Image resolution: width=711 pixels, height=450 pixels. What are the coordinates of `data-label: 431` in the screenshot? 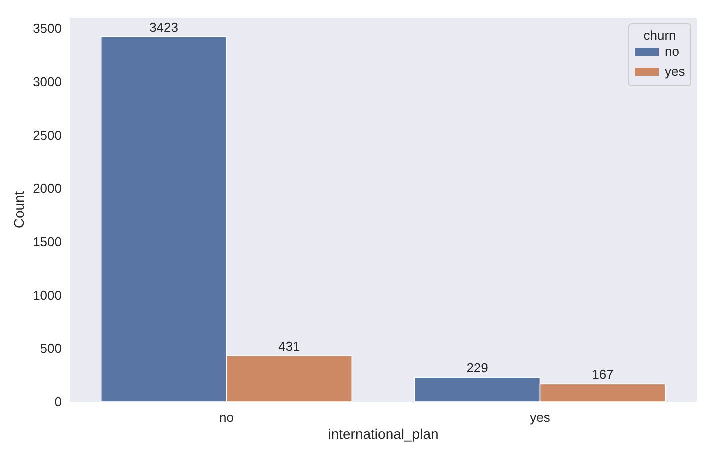 It's located at (289, 346).